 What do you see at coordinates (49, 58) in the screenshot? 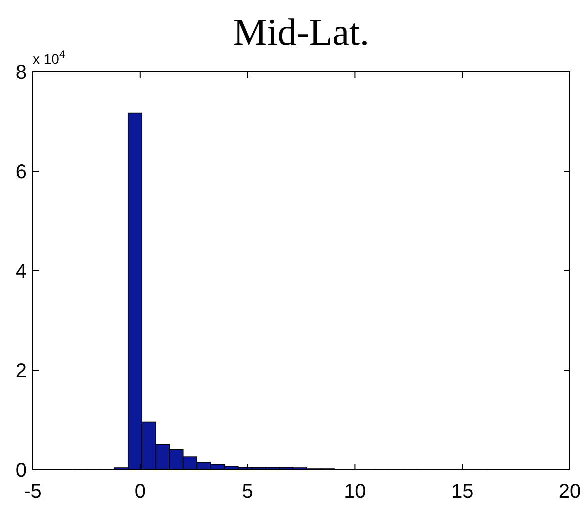
I see `text: x 10$^{4}$` at bounding box center [49, 58].